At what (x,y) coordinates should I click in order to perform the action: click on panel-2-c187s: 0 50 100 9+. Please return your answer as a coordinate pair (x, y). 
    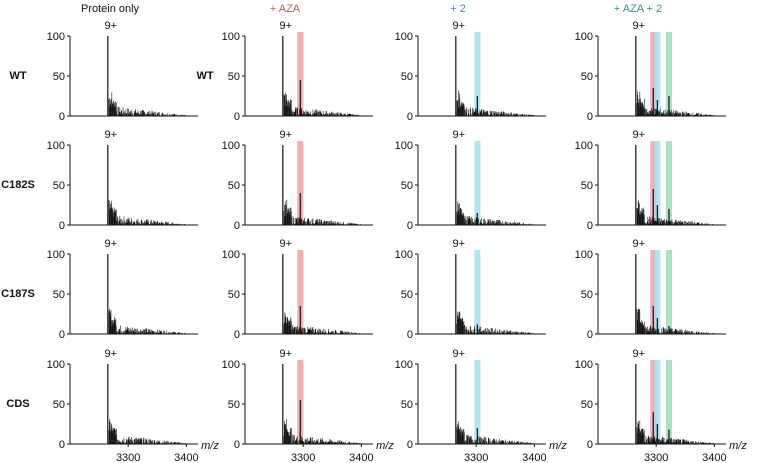
    Looking at the image, I should click on (470, 289).